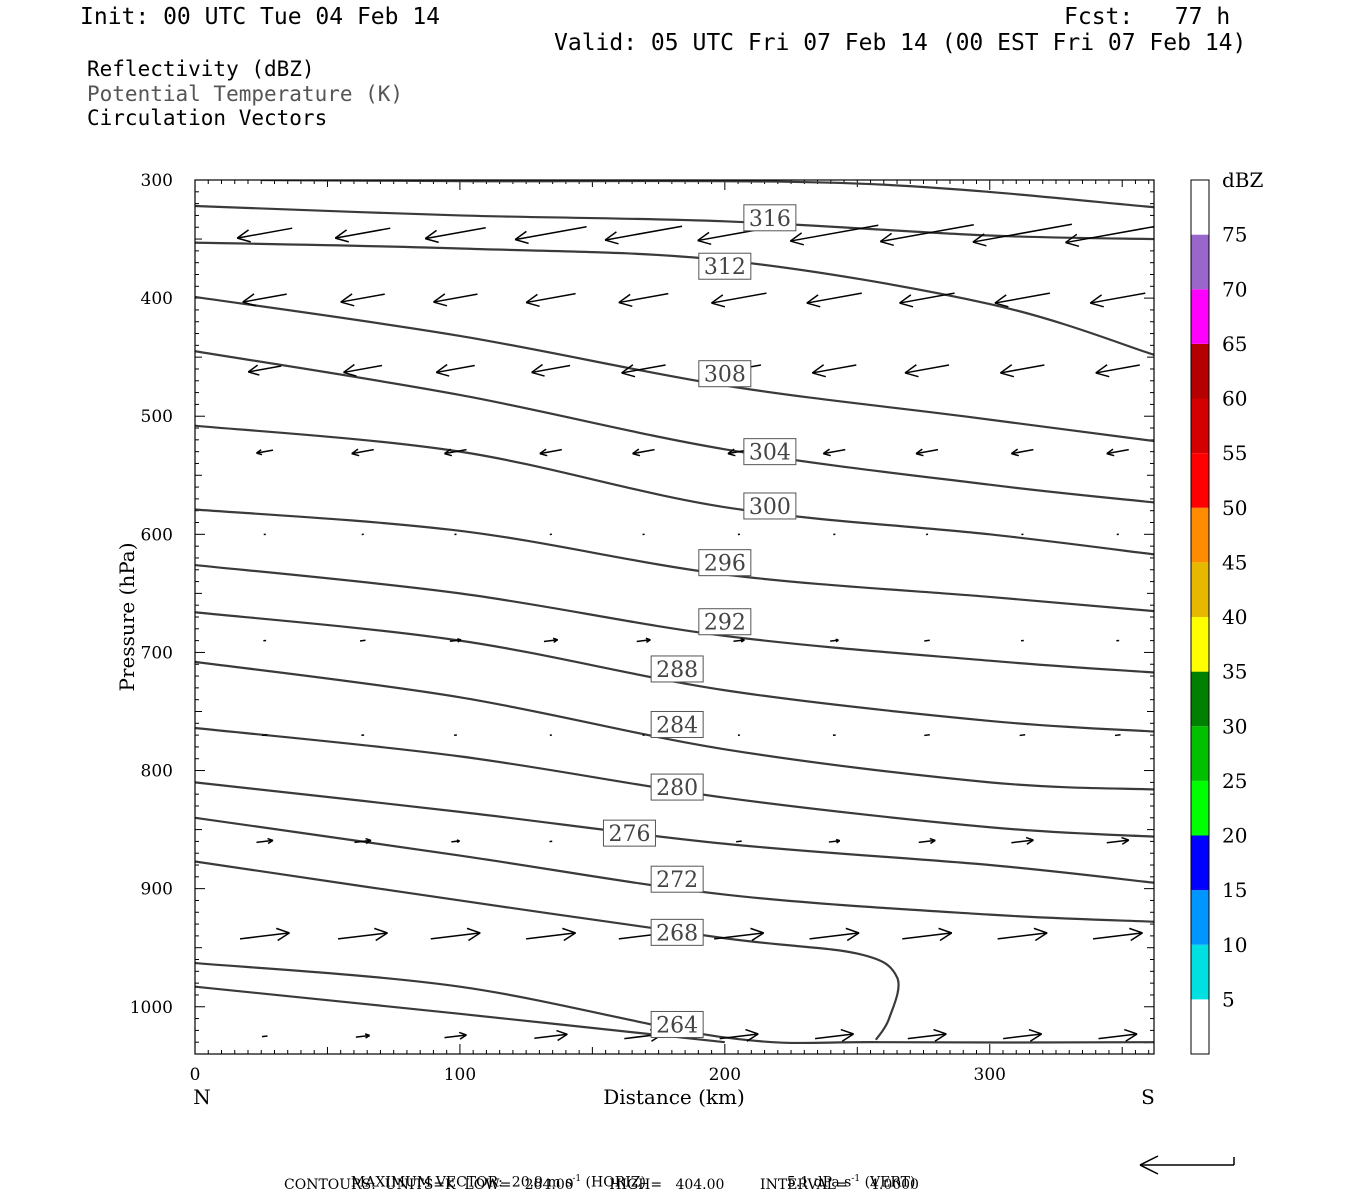 This screenshot has width=1350, height=1200. I want to click on colorbar-tick-label: 65, so click(1234, 344).